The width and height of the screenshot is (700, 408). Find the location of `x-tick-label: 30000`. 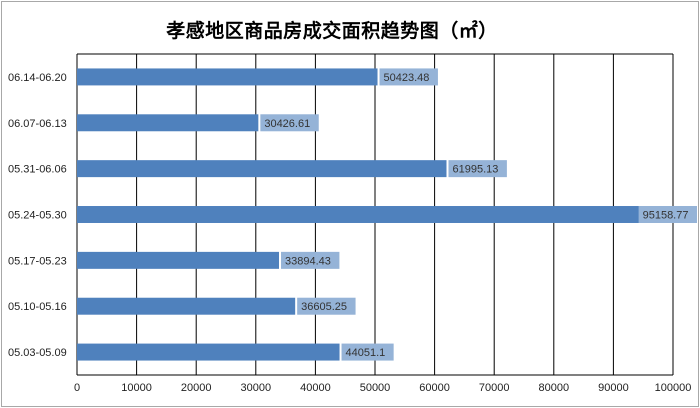

x-tick-label: 30000 is located at coordinates (256, 388).